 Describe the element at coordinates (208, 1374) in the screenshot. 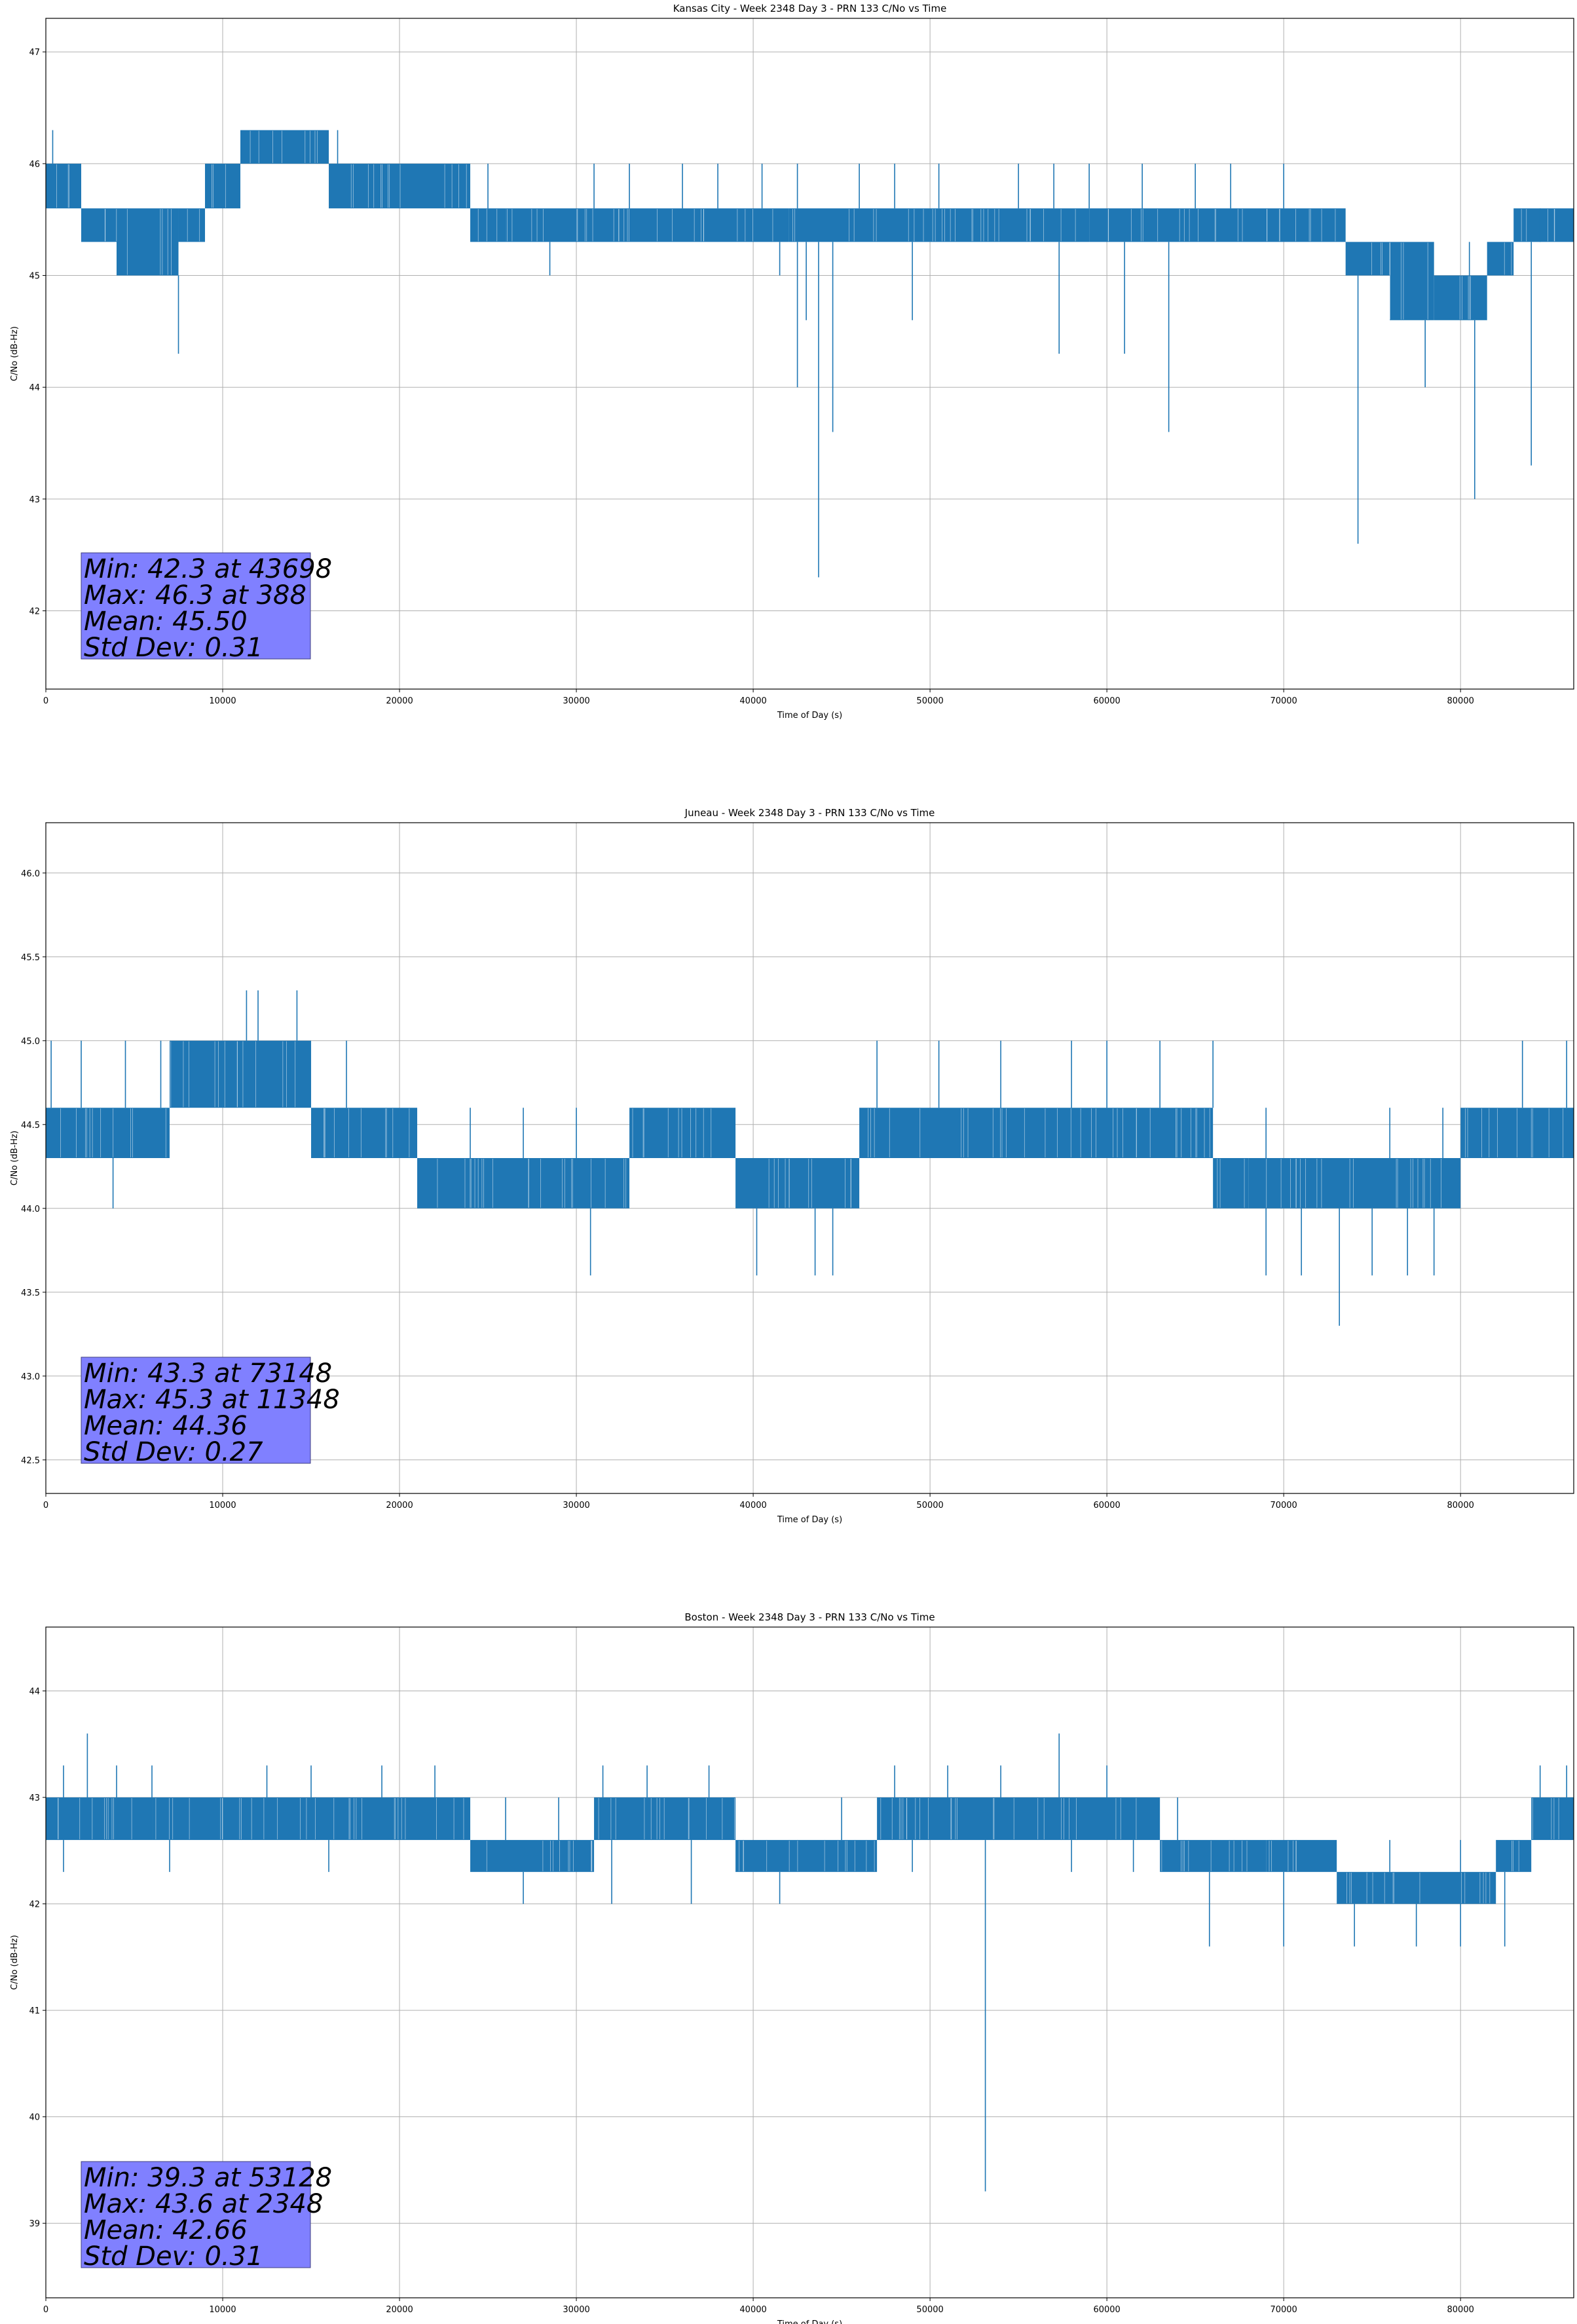

I see `stats-line-1: Min: 43.3 at 73148` at that location.